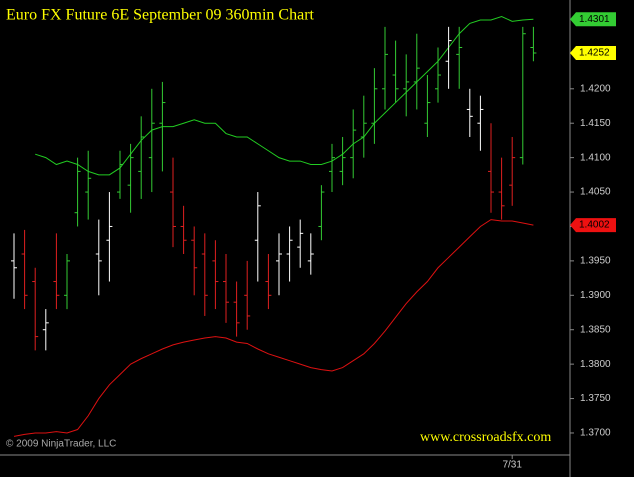  I want to click on y-tick-label: 1.3950, so click(595, 261).